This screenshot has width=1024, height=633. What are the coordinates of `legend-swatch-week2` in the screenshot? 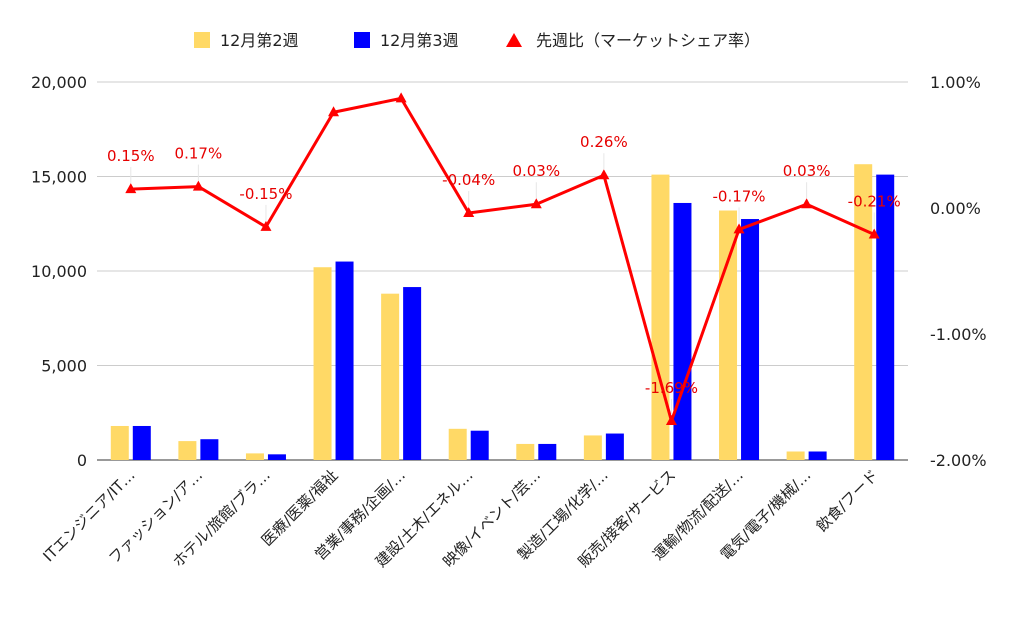 It's located at (202, 40).